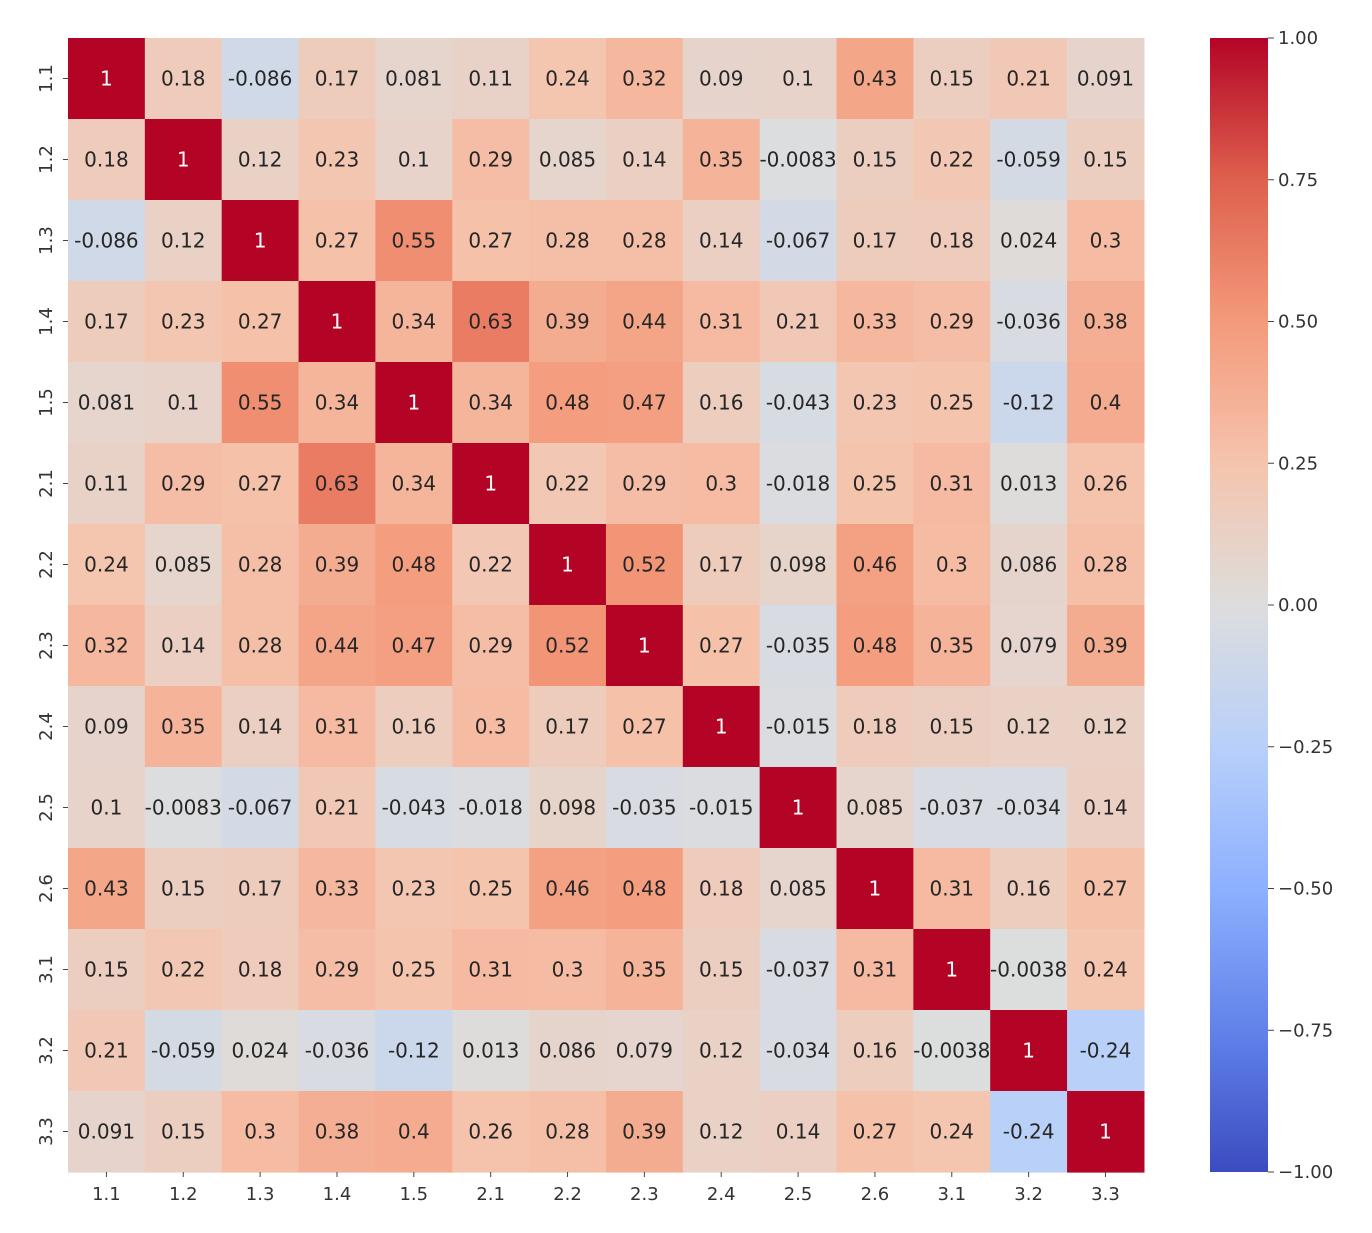 The height and width of the screenshot is (1233, 1372). Describe the element at coordinates (46, 483) in the screenshot. I see `y-tick-label: 2.1` at that location.